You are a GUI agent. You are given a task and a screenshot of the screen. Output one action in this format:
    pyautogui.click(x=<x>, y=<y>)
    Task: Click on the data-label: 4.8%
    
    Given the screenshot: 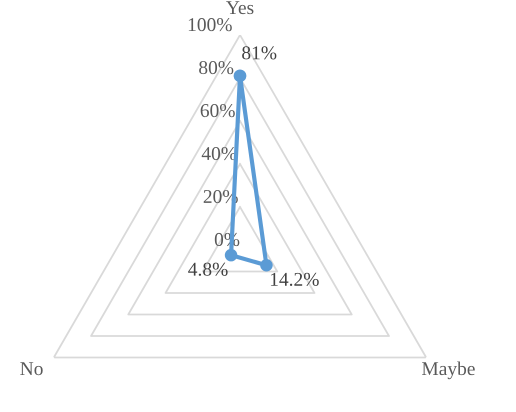 What is the action you would take?
    pyautogui.click(x=208, y=269)
    